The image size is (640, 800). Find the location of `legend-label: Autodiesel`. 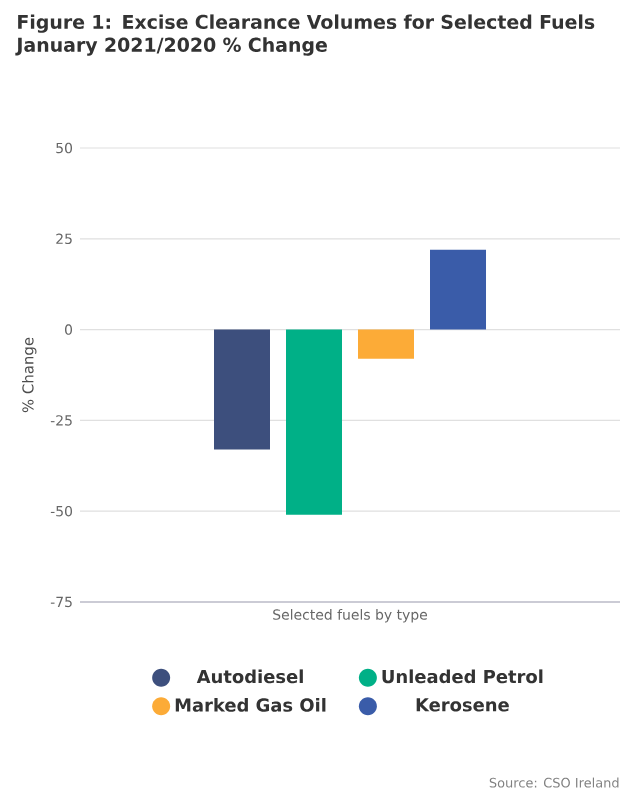

legend-label: Autodiesel is located at coordinates (249, 676).